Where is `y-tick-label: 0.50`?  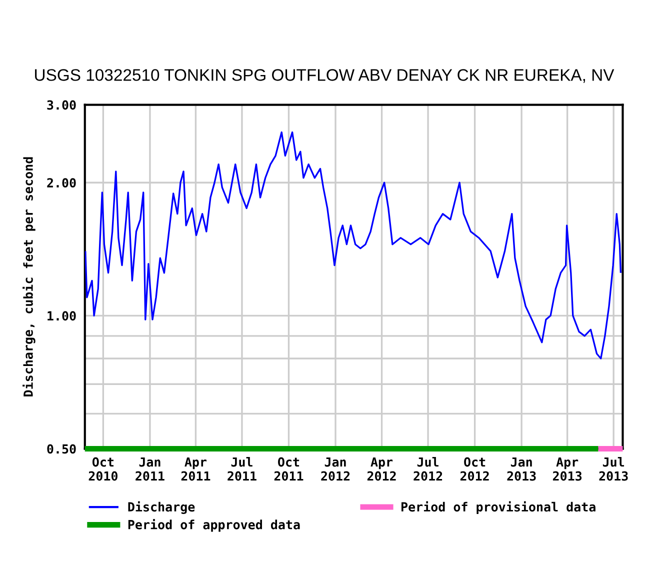
y-tick-label: 0.50 is located at coordinates (61, 449).